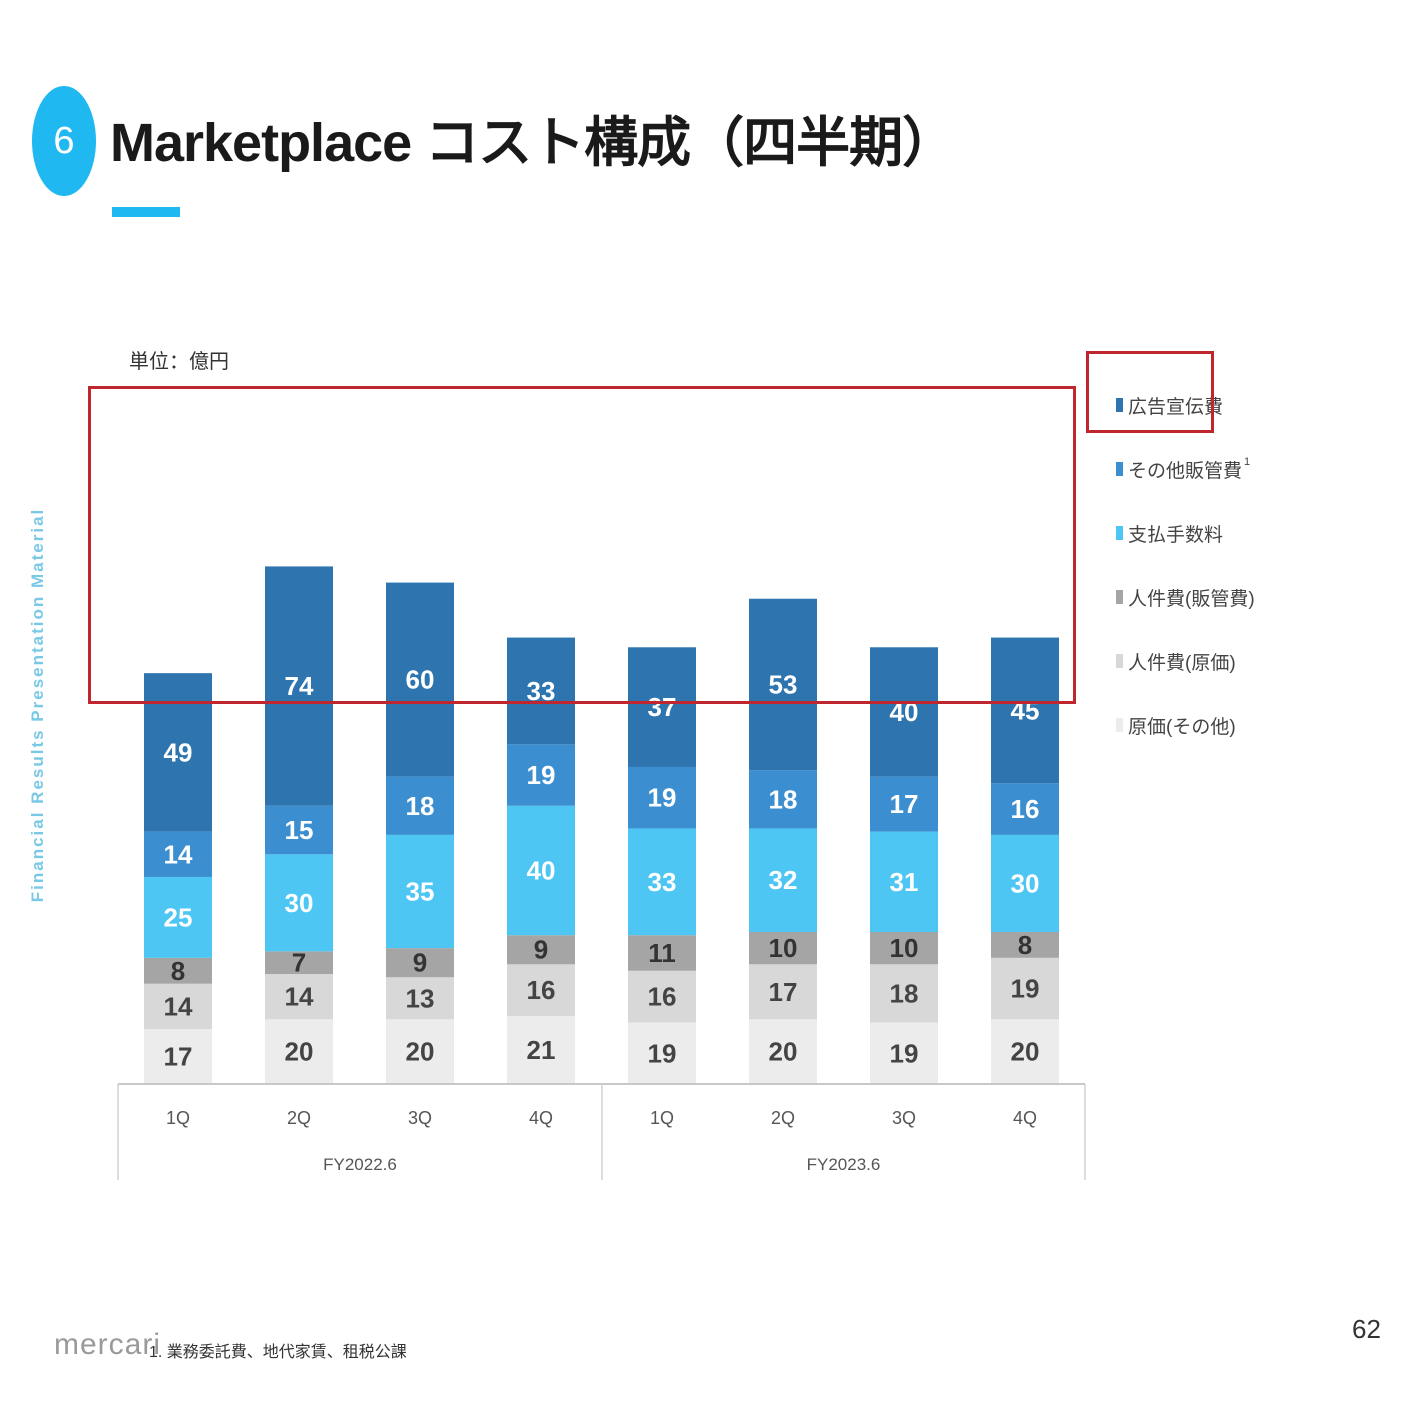 This screenshot has height=1407, width=1407. Describe the element at coordinates (360, 1164) in the screenshot. I see `x-group-label: FY2022.6` at that location.